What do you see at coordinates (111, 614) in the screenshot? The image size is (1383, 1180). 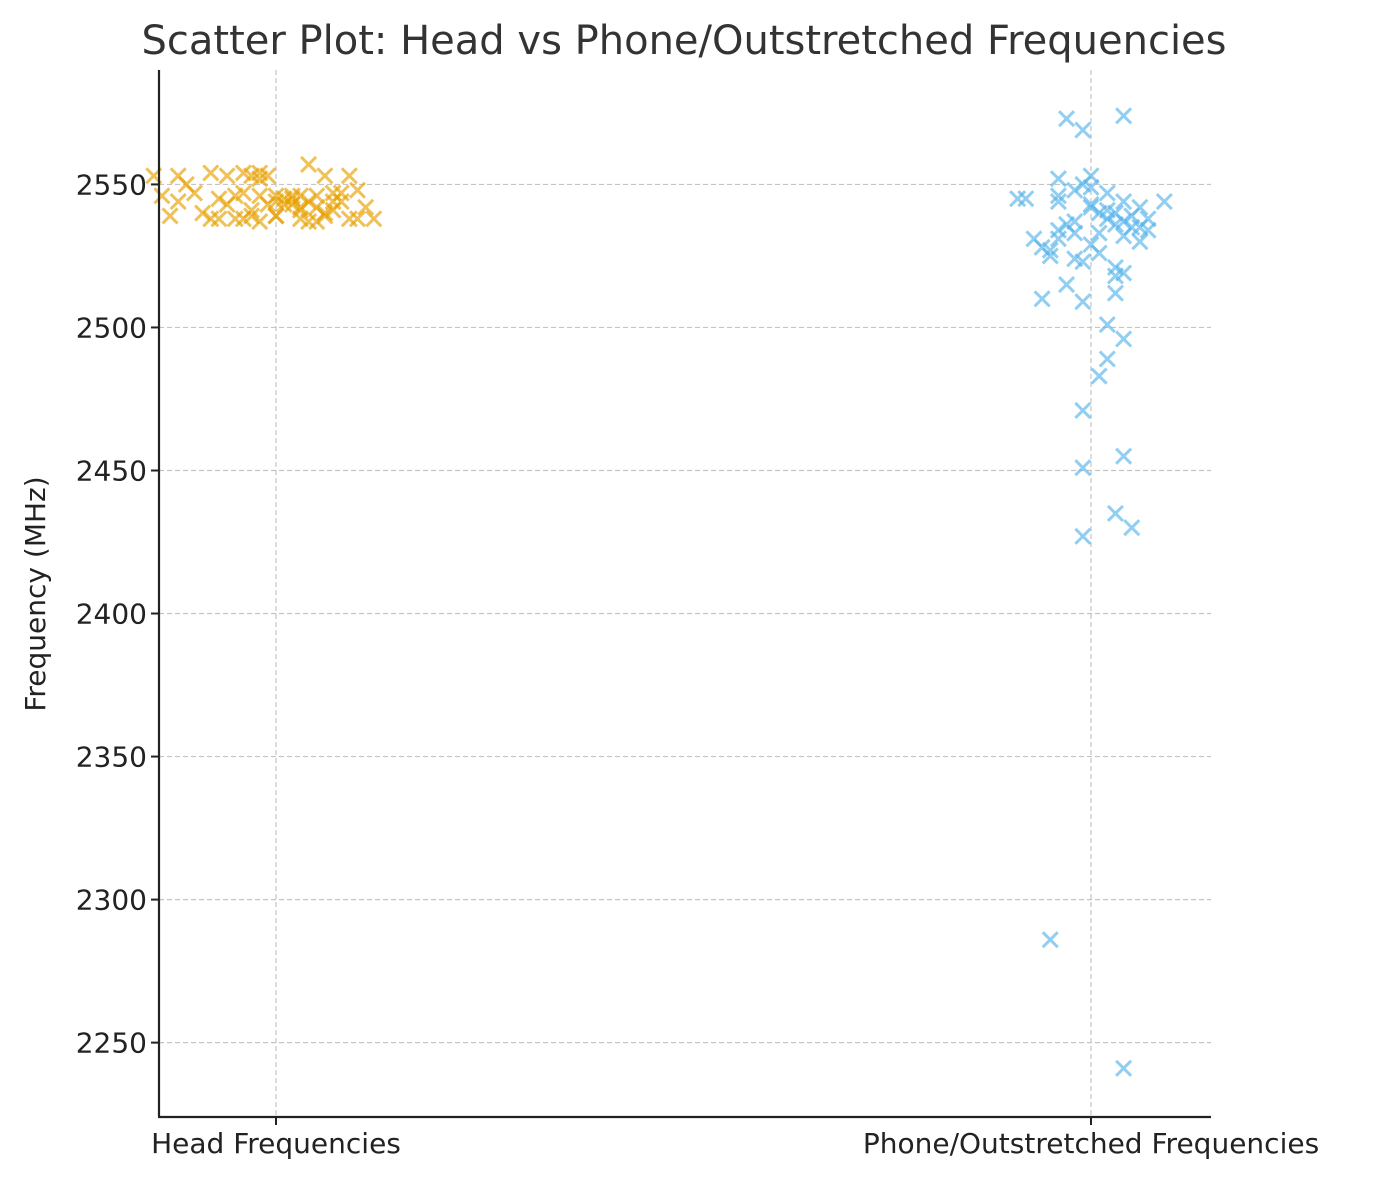 I see `y-tick-label: 2400` at bounding box center [111, 614].